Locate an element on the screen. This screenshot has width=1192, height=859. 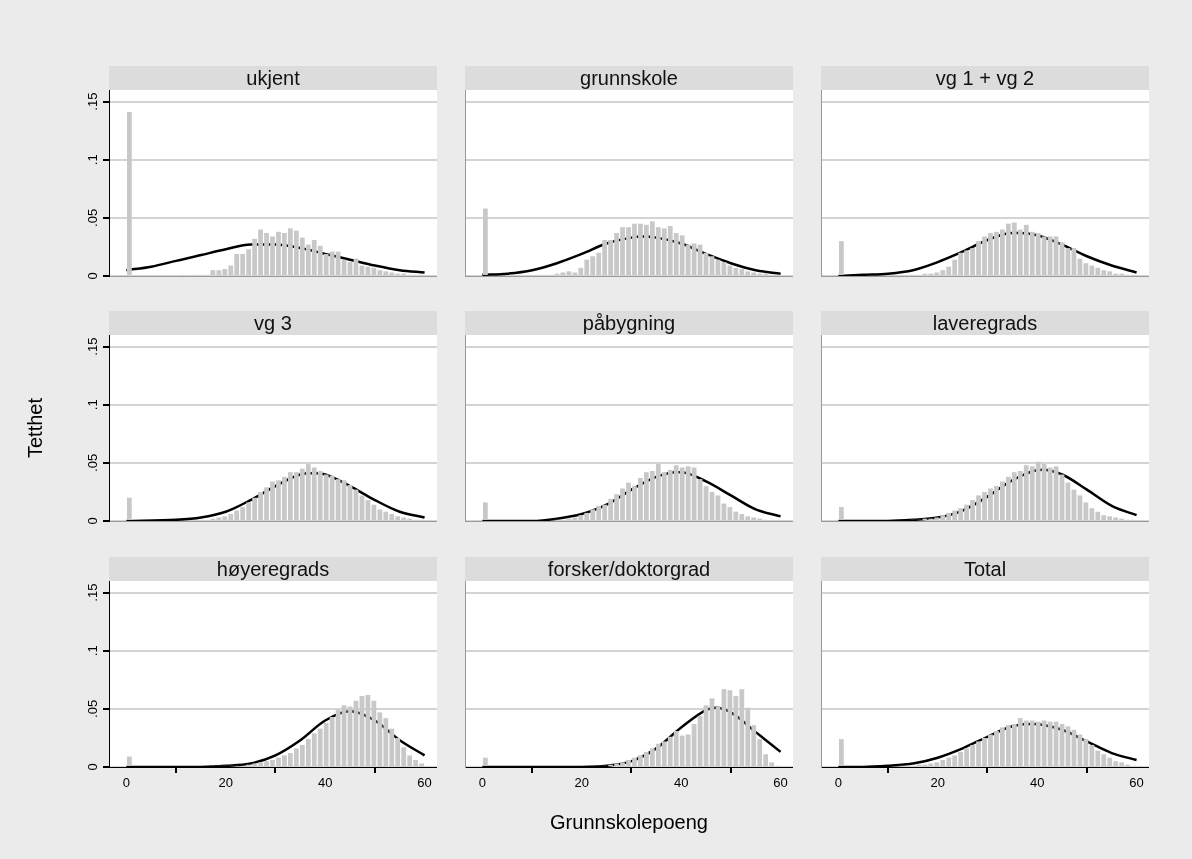
x-axis-title: Grunnskolepoeng is located at coordinates (629, 821).